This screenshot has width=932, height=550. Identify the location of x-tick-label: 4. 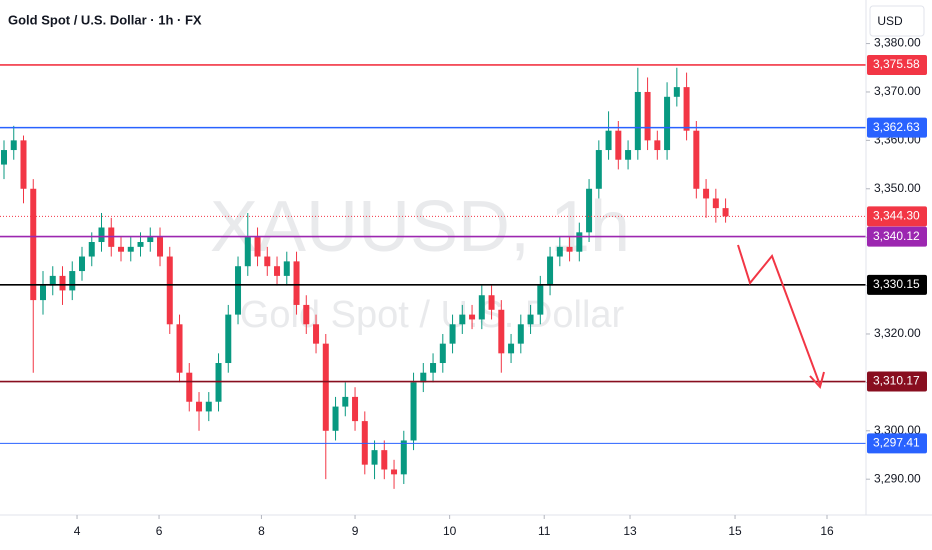
(77, 531).